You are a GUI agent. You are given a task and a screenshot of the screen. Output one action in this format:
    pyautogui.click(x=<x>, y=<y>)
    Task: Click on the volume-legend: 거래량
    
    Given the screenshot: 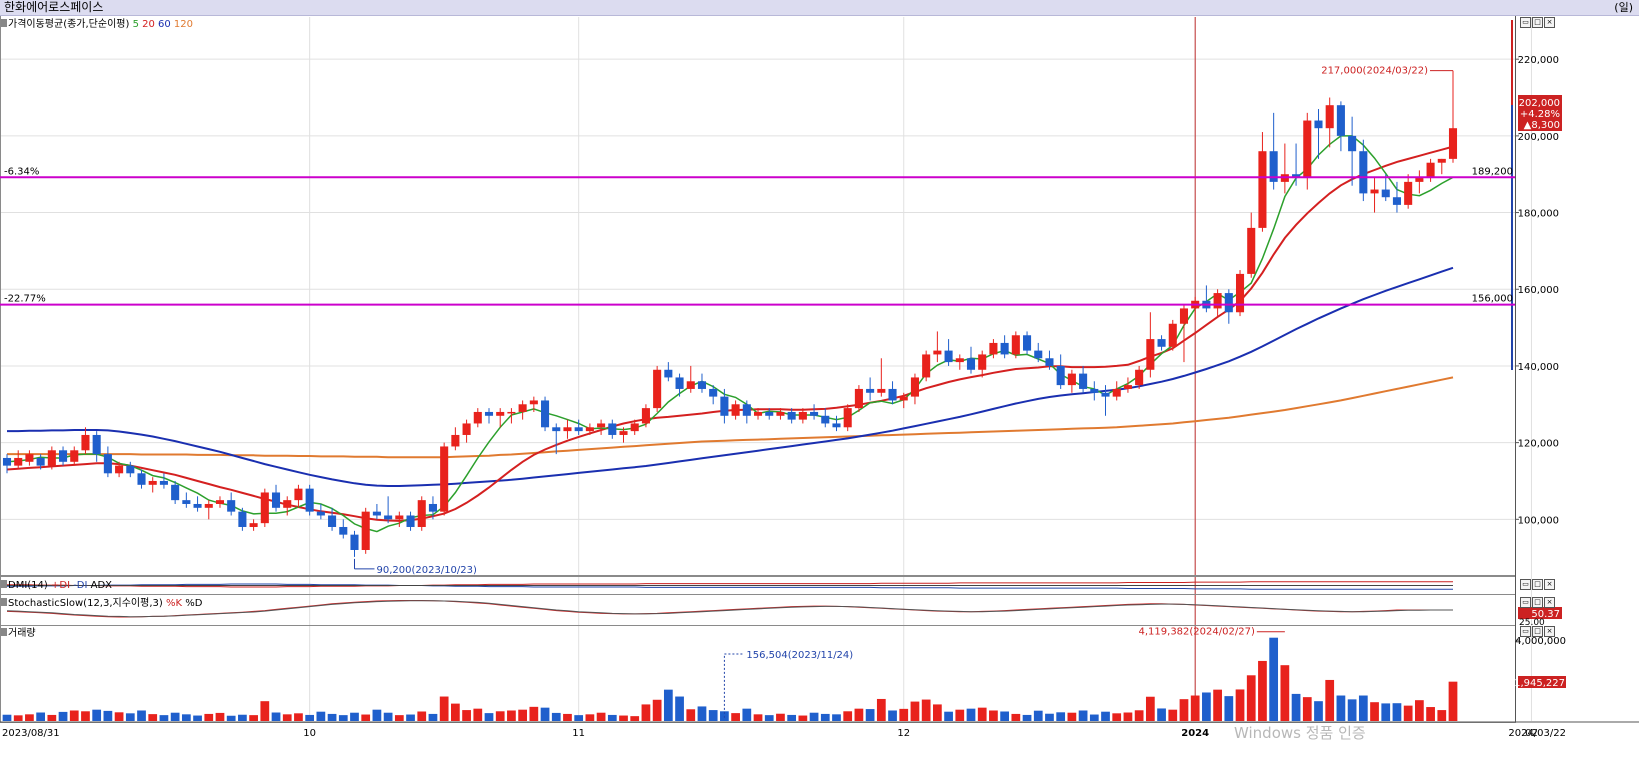 What is the action you would take?
    pyautogui.click(x=22, y=633)
    